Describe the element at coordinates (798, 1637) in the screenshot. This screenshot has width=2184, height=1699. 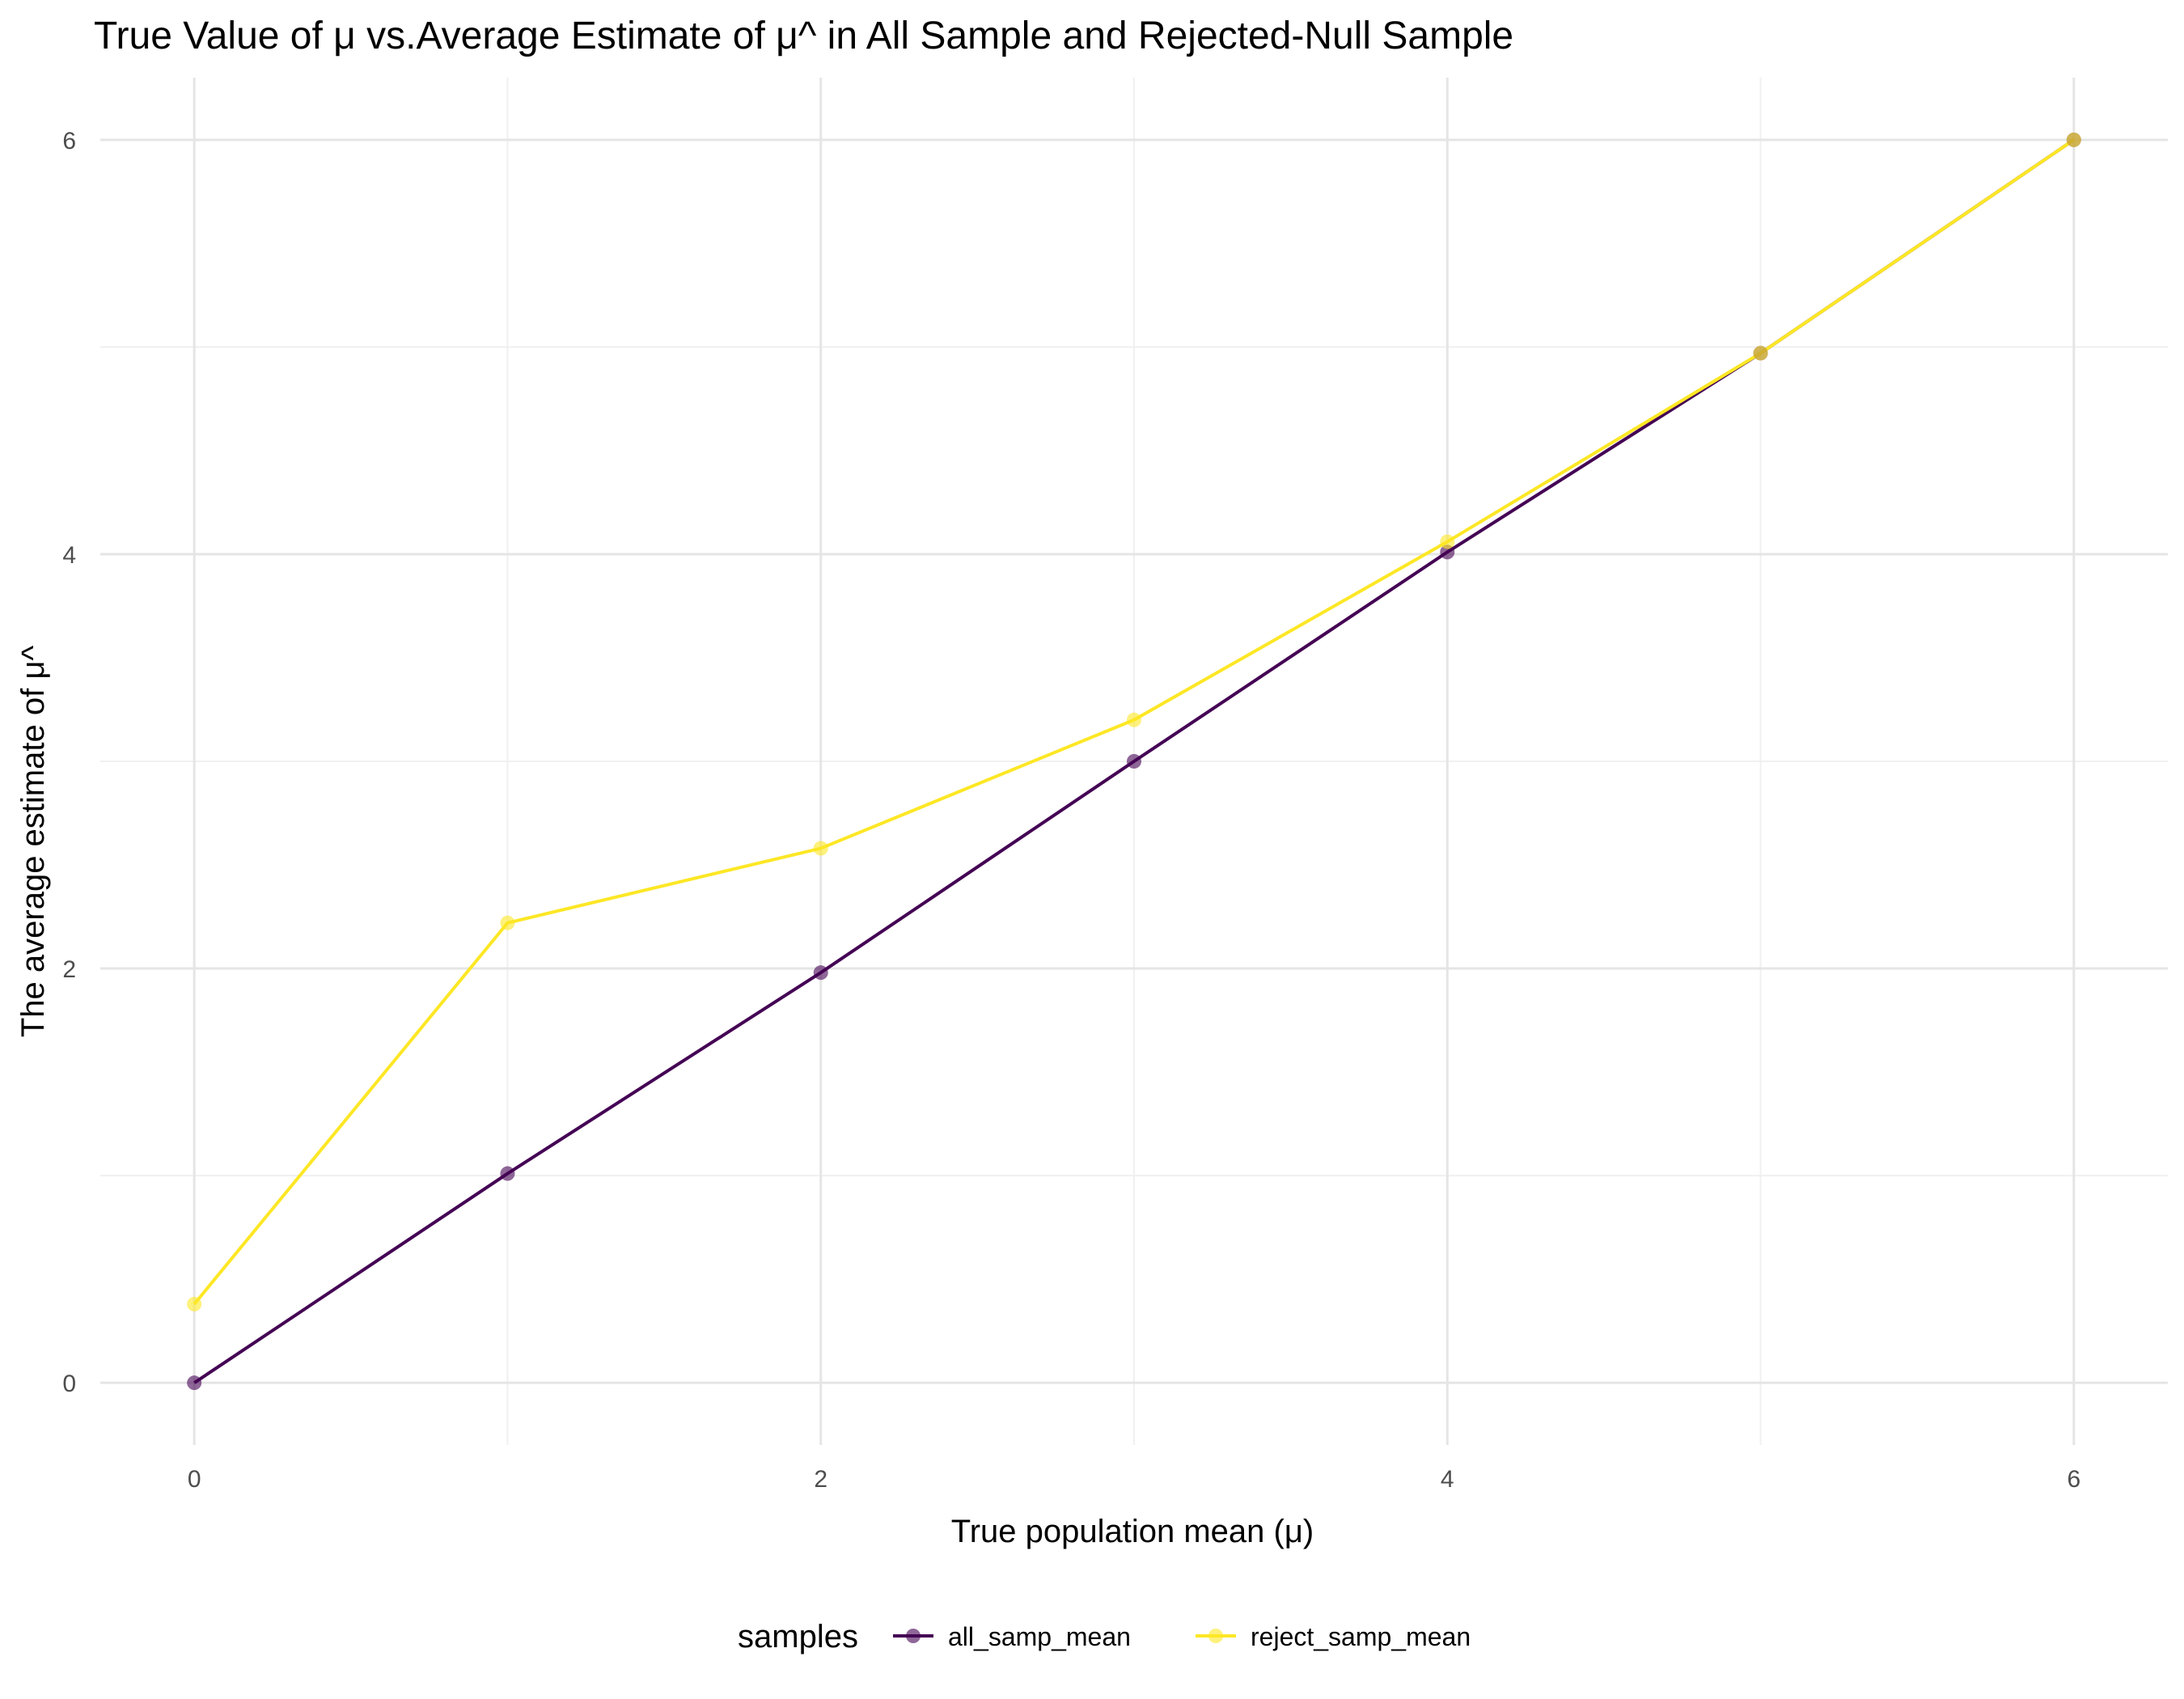
I see `legend-title: samples` at that location.